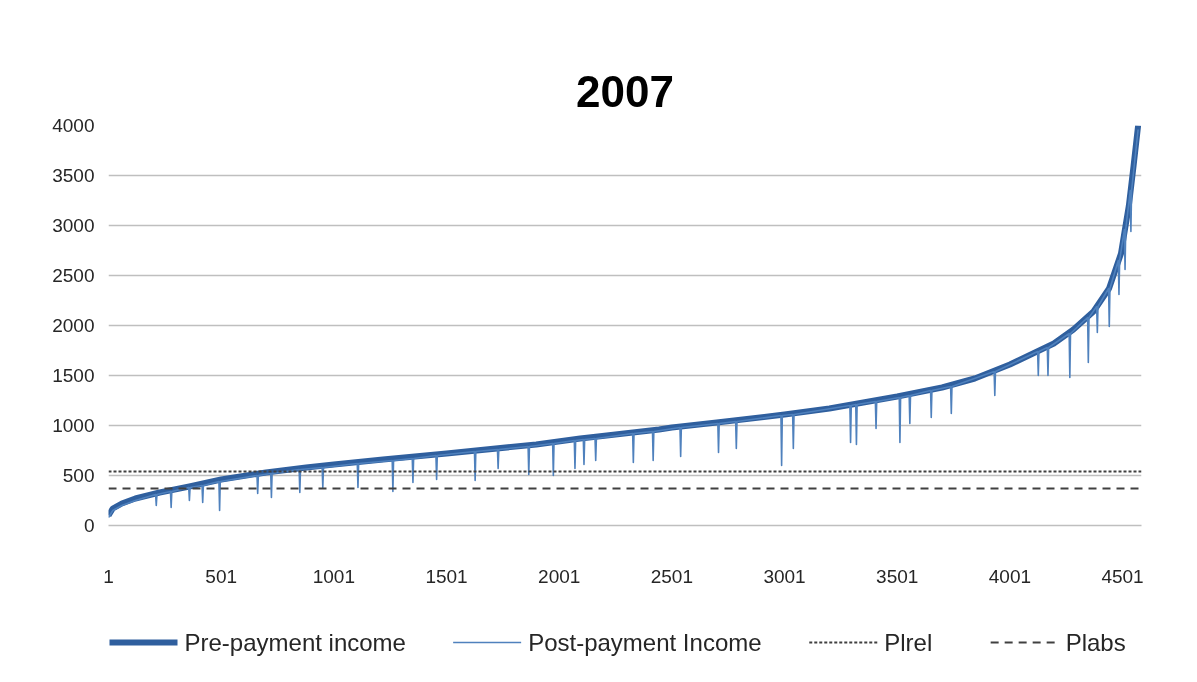  I want to click on y-tick-label: 0, so click(89, 525).